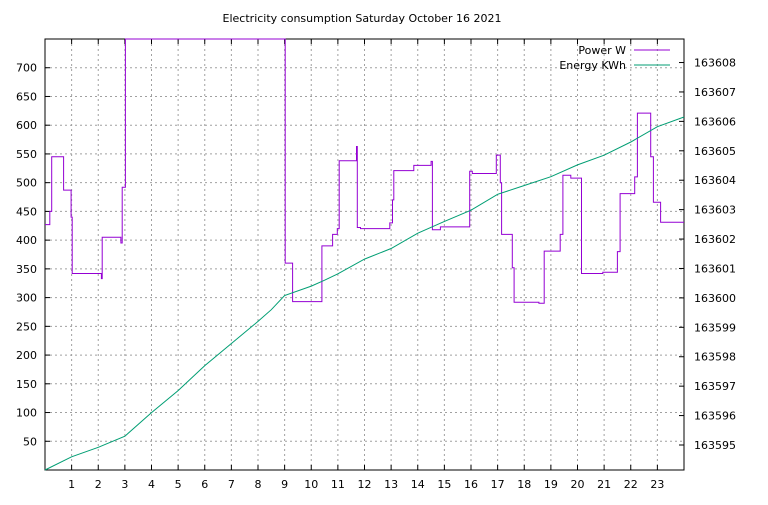  What do you see at coordinates (715, 92) in the screenshot?
I see `y2-tick-label: 163607` at bounding box center [715, 92].